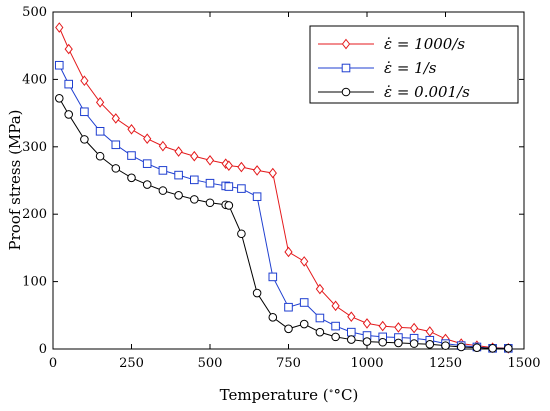  Describe the element at coordinates (34, 79) in the screenshot. I see `y-tick-label: 400` at that location.